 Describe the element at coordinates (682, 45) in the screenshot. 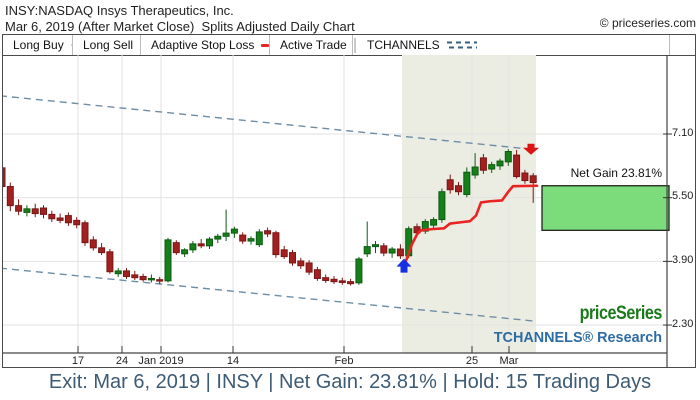

I see `legend-spacer` at that location.